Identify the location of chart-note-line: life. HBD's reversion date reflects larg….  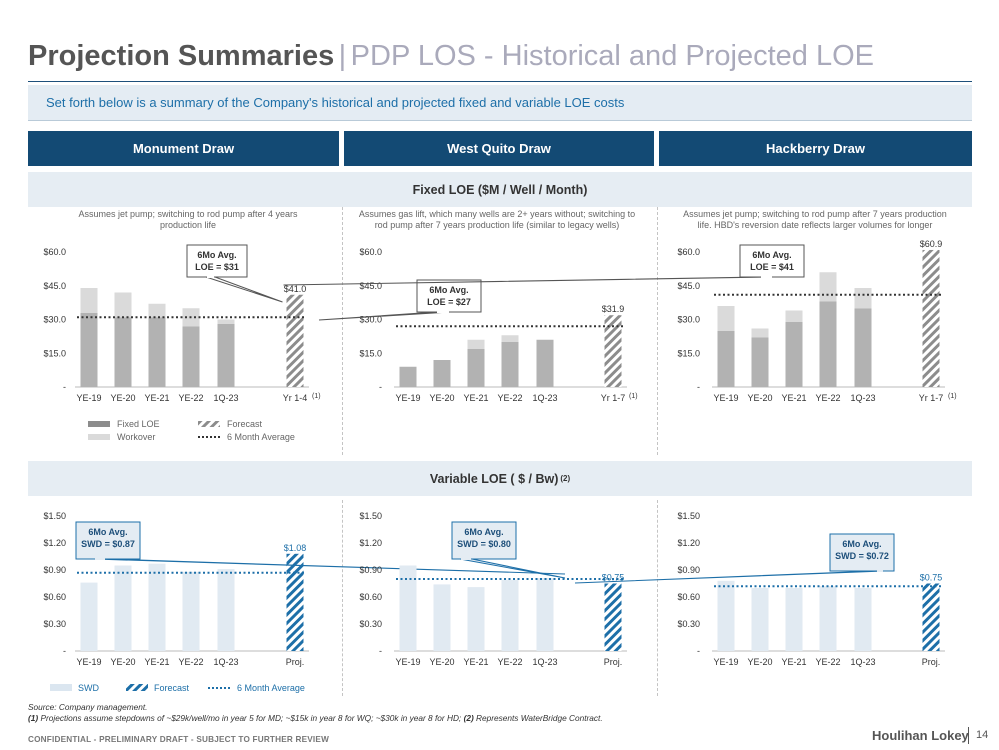
(815, 225).